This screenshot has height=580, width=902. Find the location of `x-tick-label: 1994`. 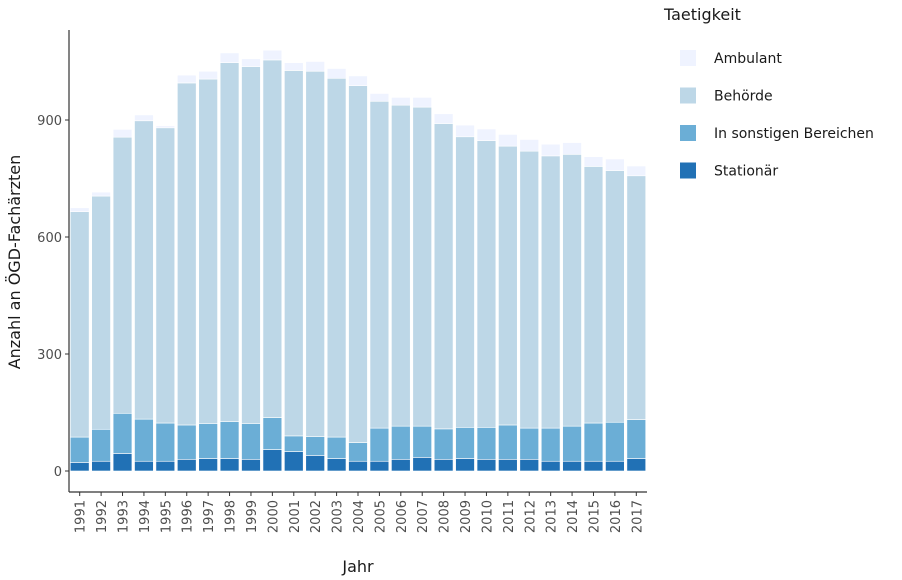

x-tick-label: 1994 is located at coordinates (145, 516).